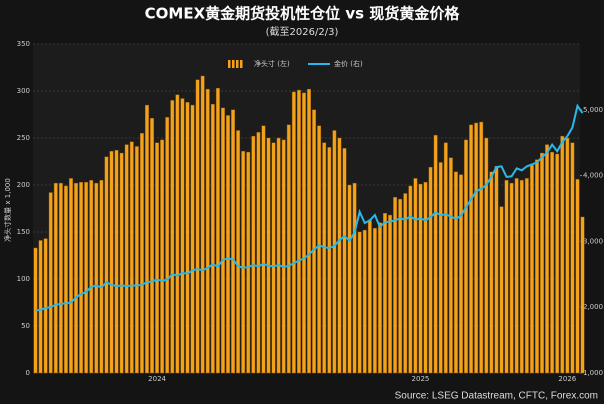 The image size is (604, 404). What do you see at coordinates (23, 138) in the screenshot?
I see `y-tick-label: 250` at bounding box center [23, 138].